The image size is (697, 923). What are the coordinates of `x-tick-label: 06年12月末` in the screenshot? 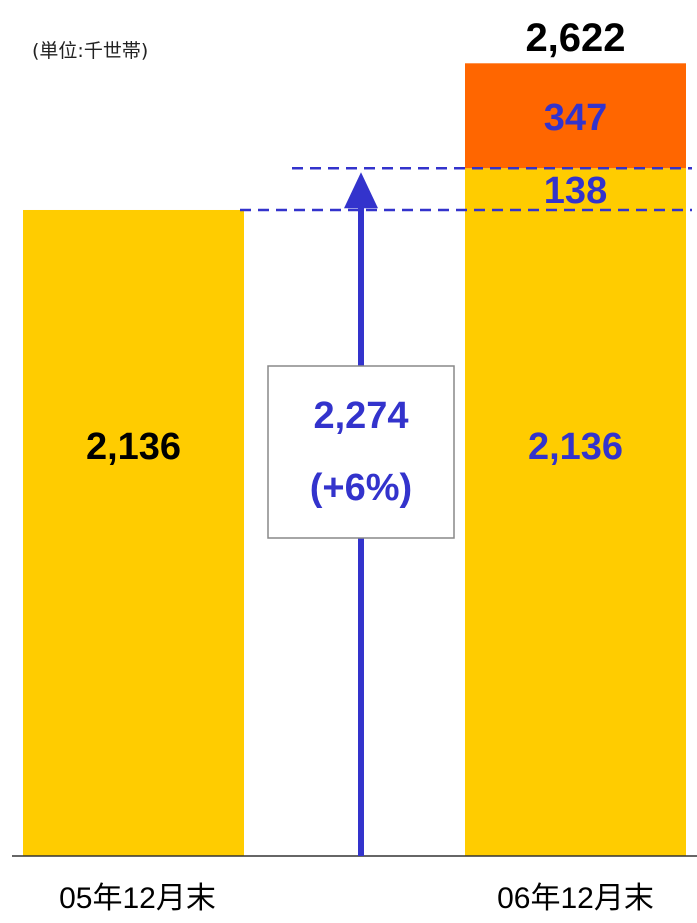 It's located at (575, 898).